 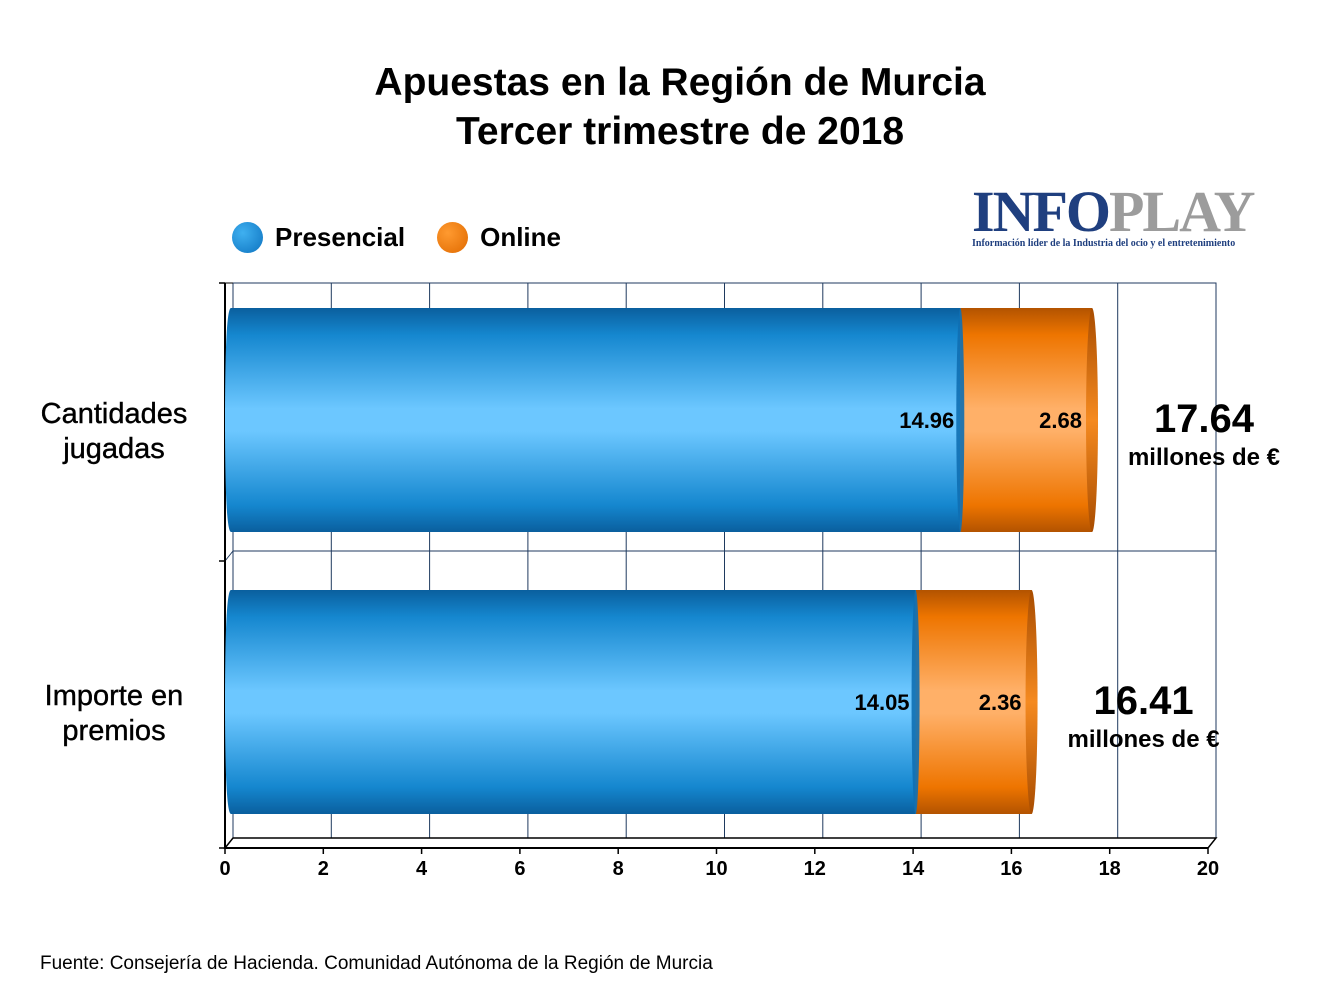 What do you see at coordinates (412, 237) in the screenshot?
I see `legend: Presencial Online` at bounding box center [412, 237].